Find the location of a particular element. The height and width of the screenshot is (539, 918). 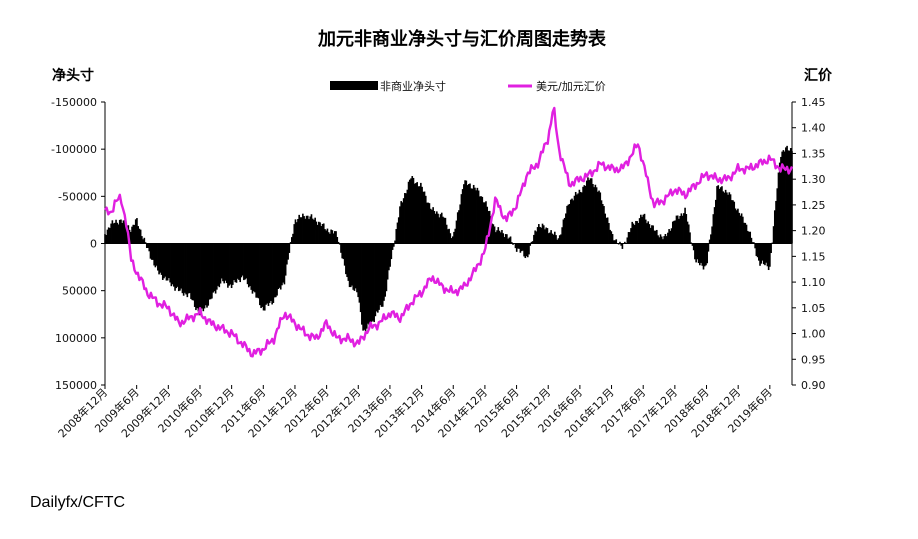

left-tick-label: -100000 is located at coordinates (74, 149).